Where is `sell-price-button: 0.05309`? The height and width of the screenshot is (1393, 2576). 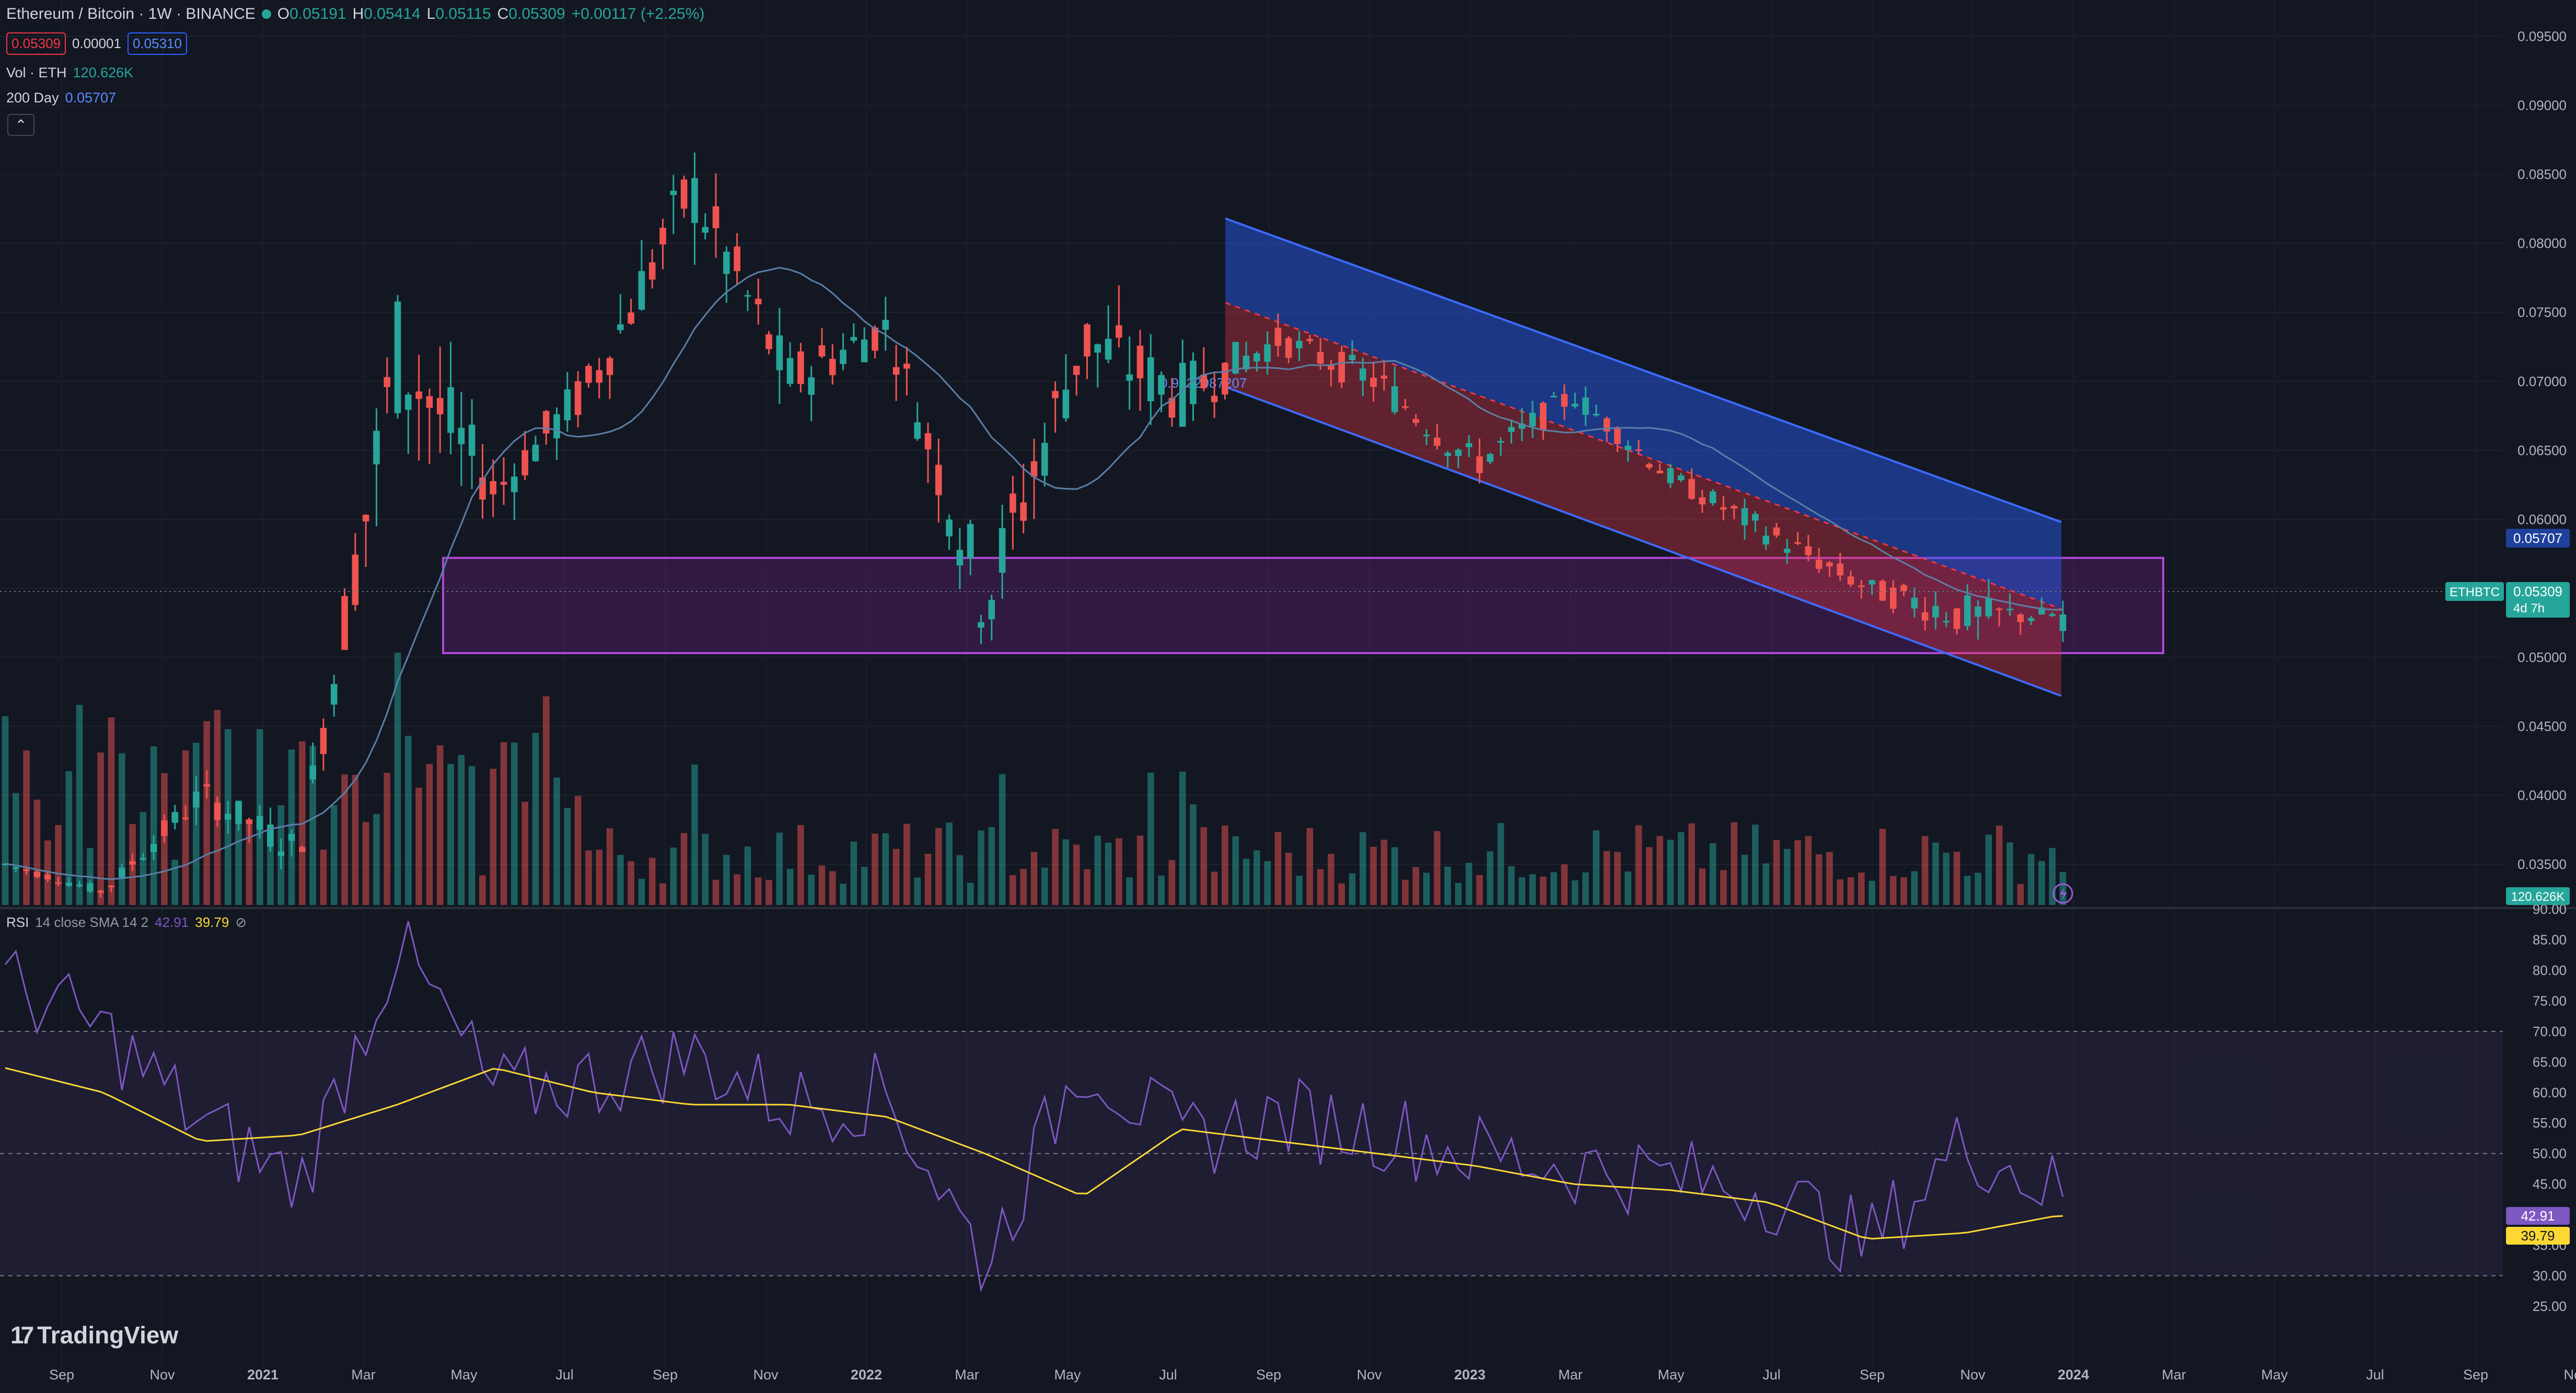 sell-price-button: 0.05309 is located at coordinates (36, 44).